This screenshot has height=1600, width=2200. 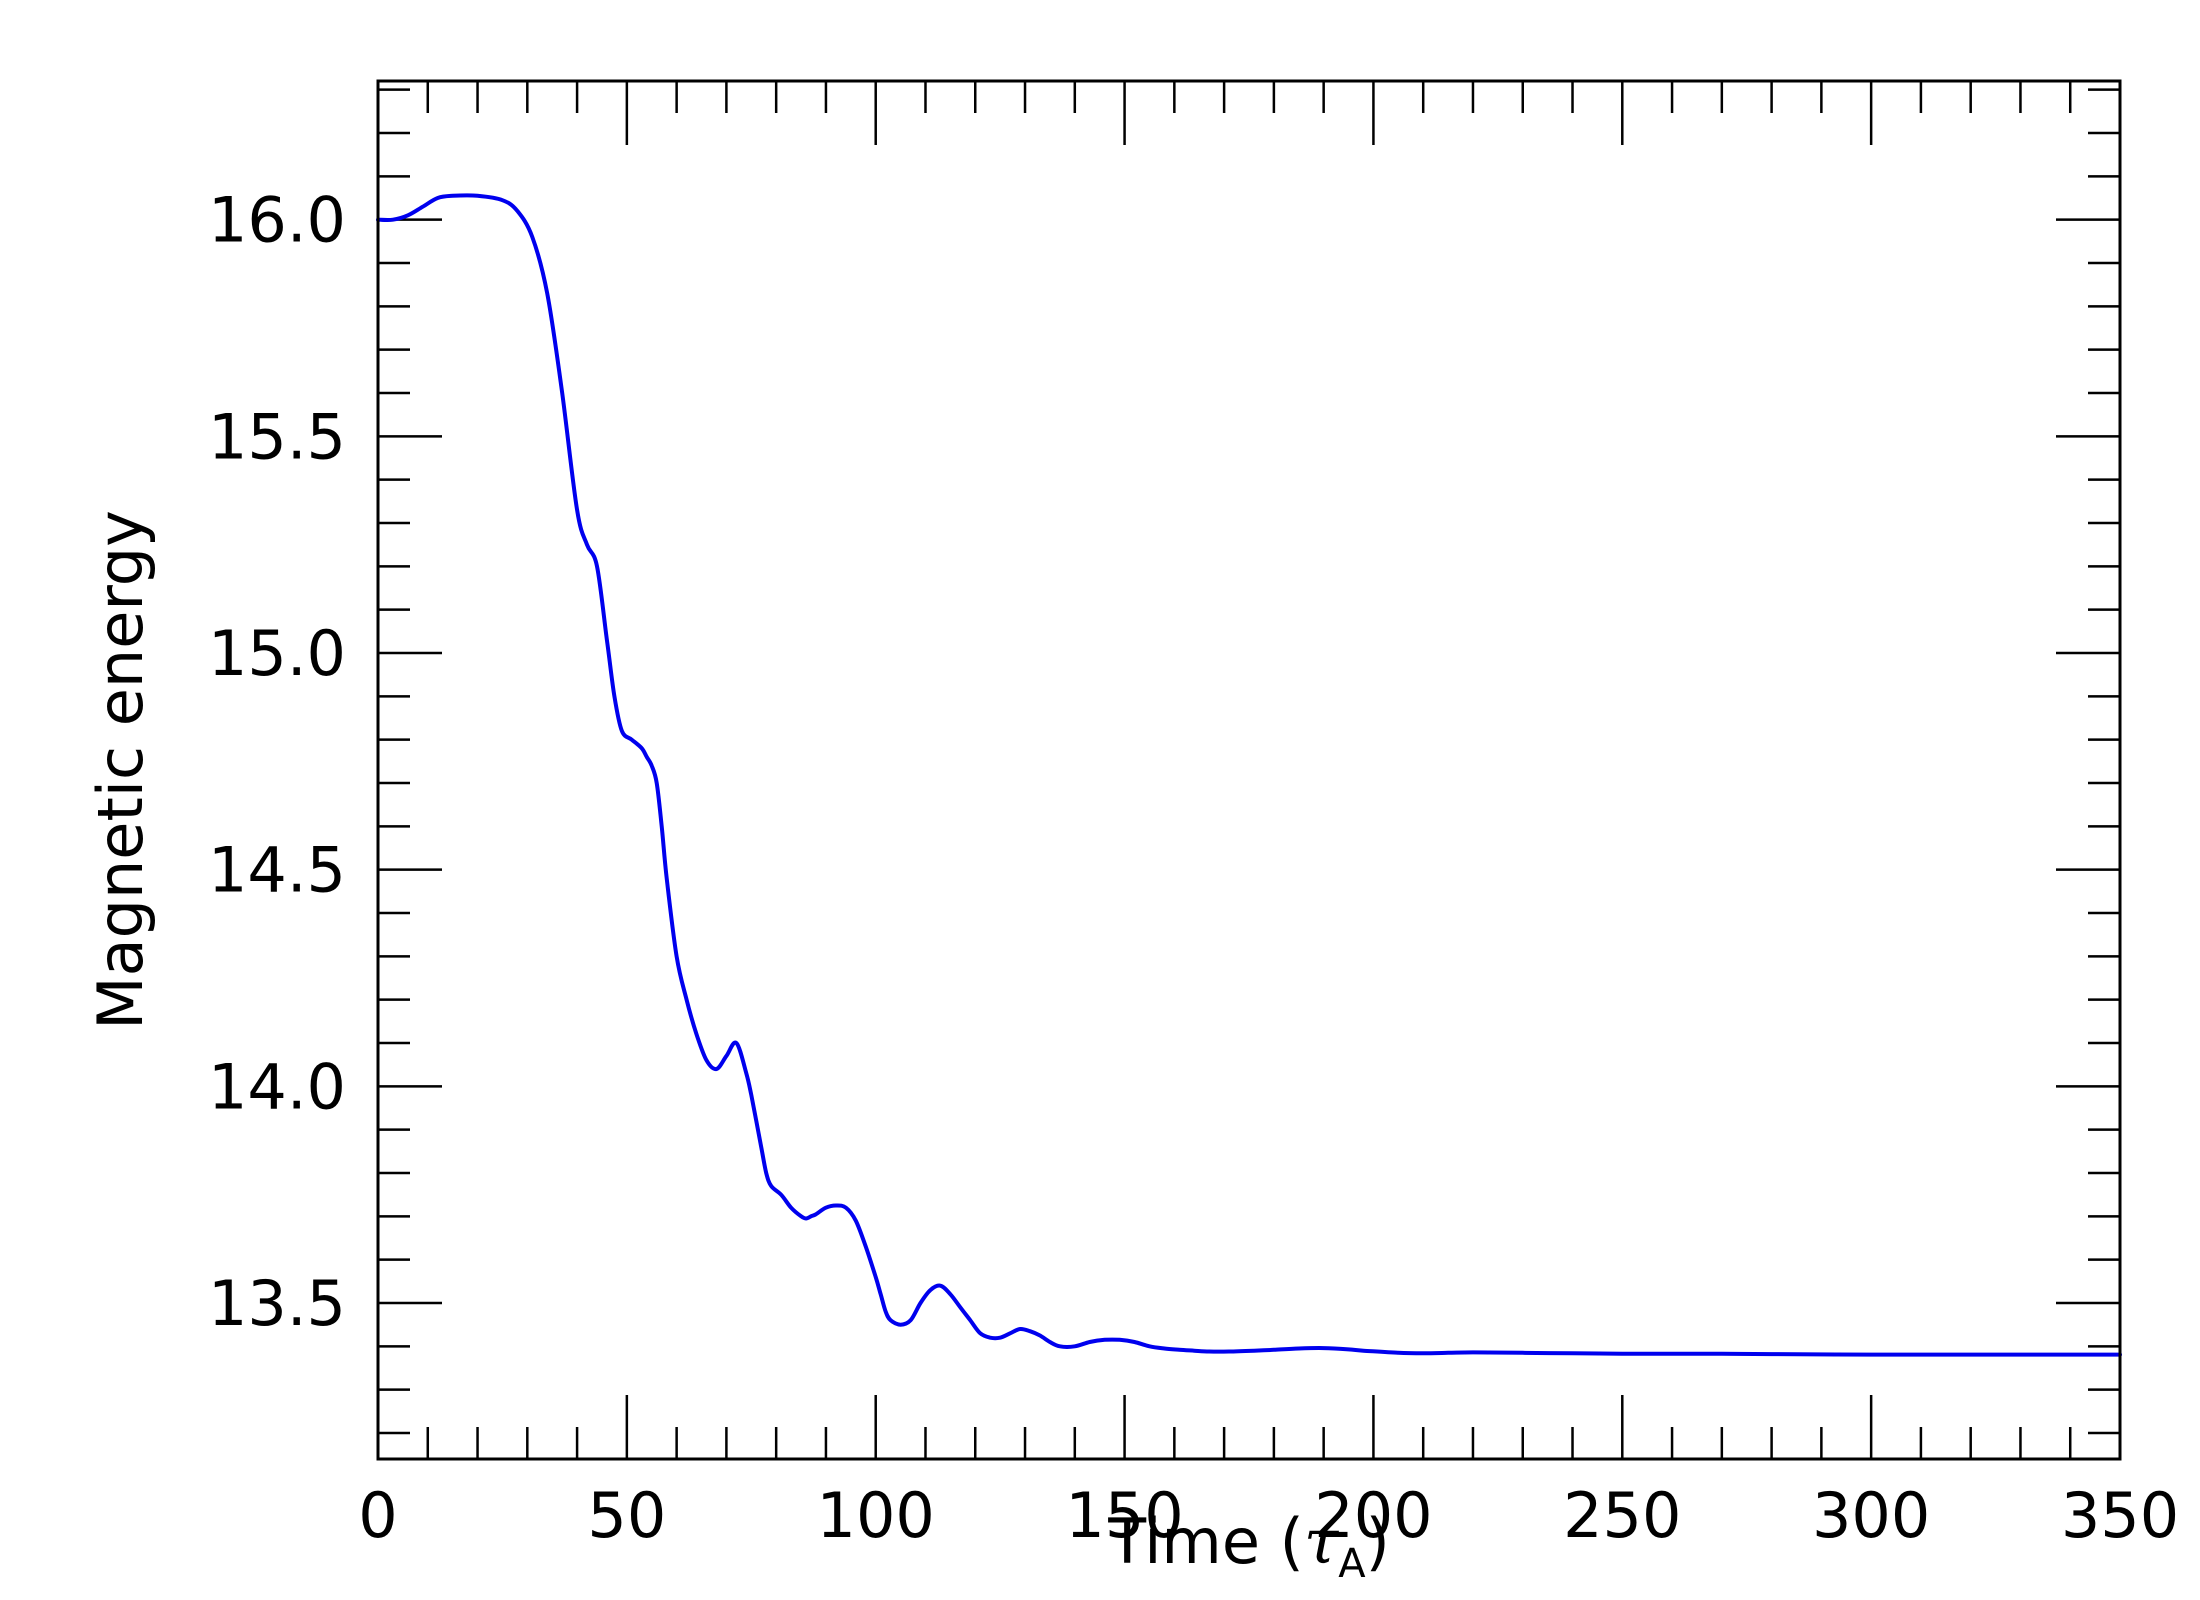 I want to click on x-tick-label: 50, so click(x=626, y=1515).